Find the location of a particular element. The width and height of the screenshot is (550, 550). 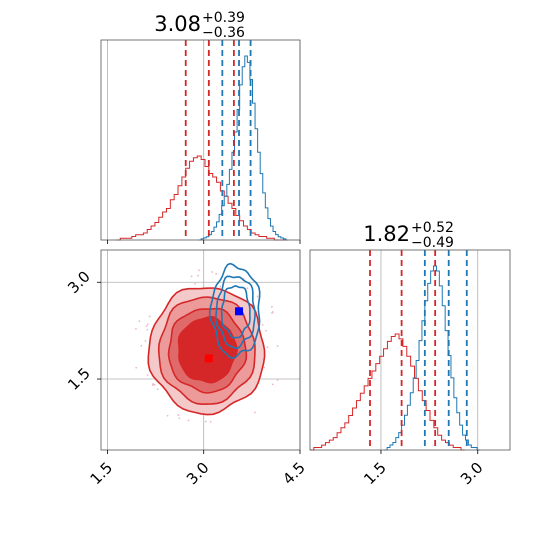

hist2-red-series is located at coordinates (387, 392).